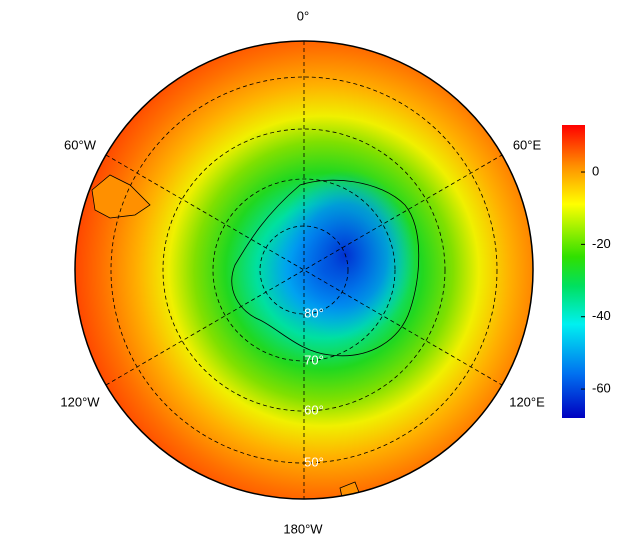 The width and height of the screenshot is (625, 552). Describe the element at coordinates (527, 401) in the screenshot. I see `lon-label: 120°E` at that location.